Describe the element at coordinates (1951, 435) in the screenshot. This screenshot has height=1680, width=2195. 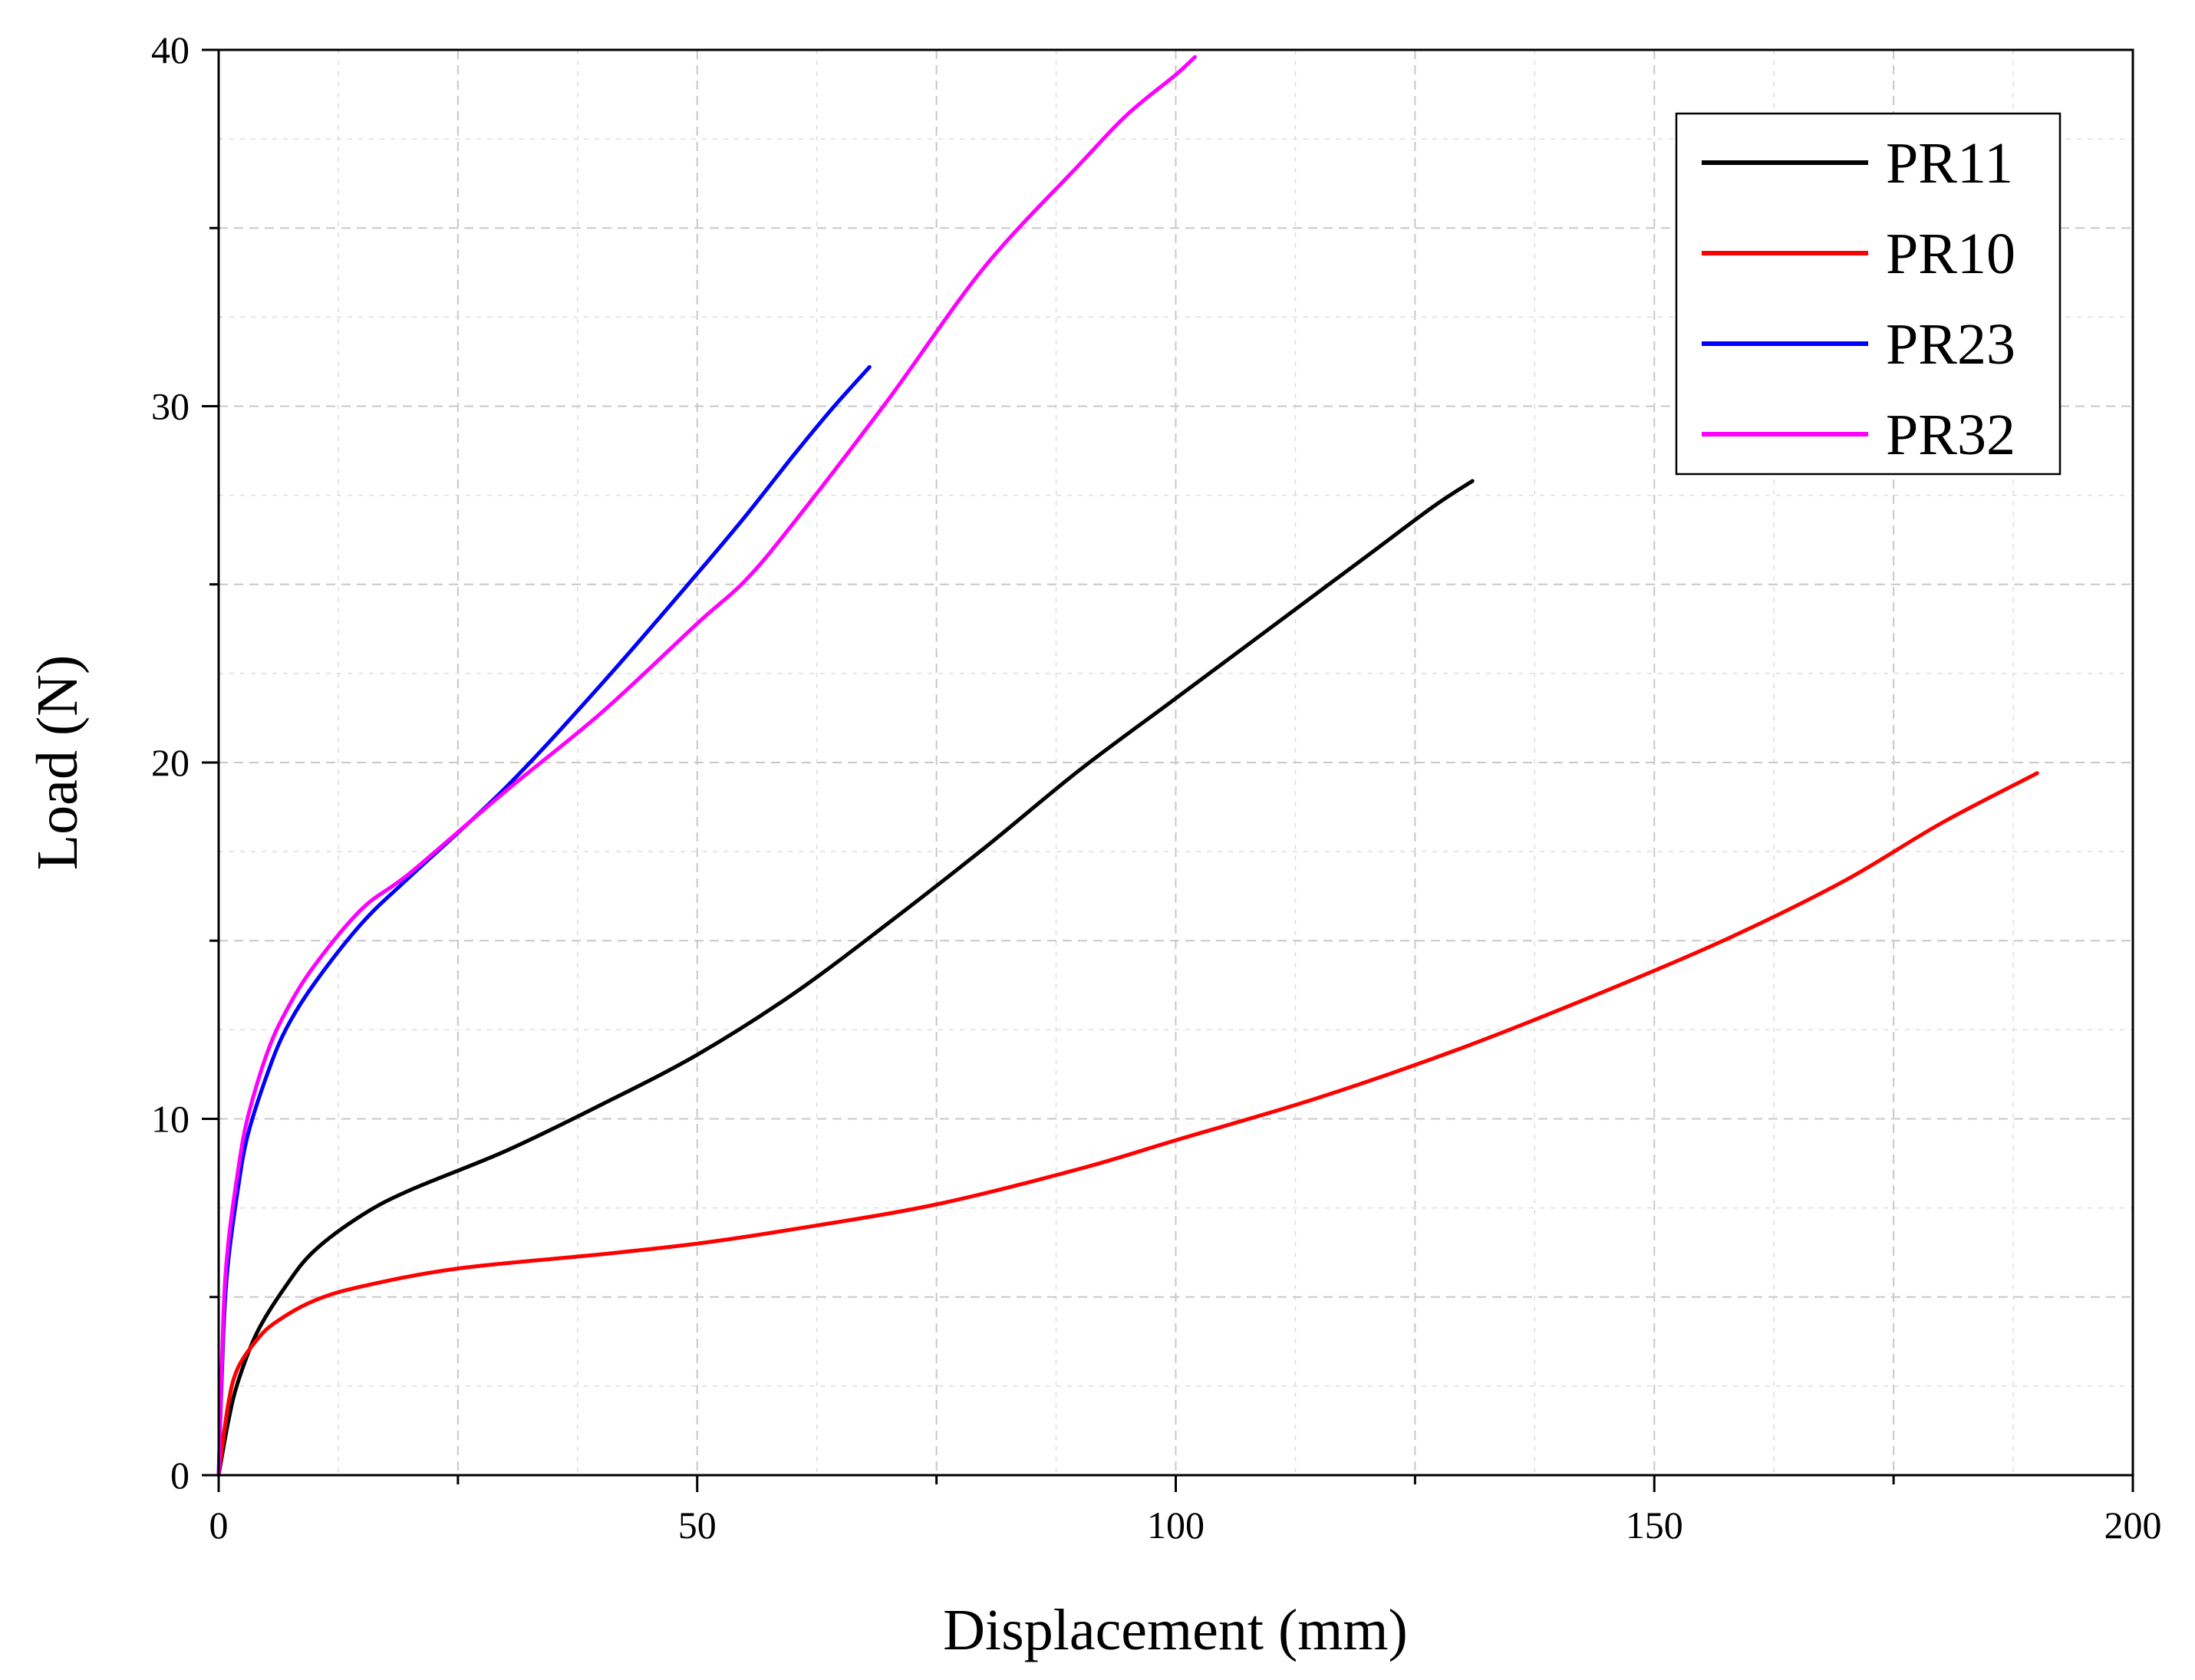
I see `legend-label-pr32: PR32` at that location.